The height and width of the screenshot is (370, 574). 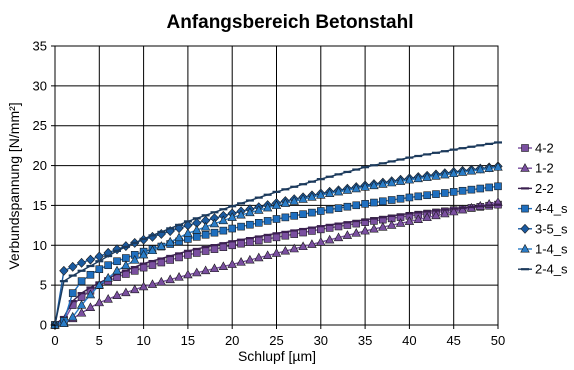 What do you see at coordinates (498, 340) in the screenshot?
I see `x-tick-label: 50` at bounding box center [498, 340].